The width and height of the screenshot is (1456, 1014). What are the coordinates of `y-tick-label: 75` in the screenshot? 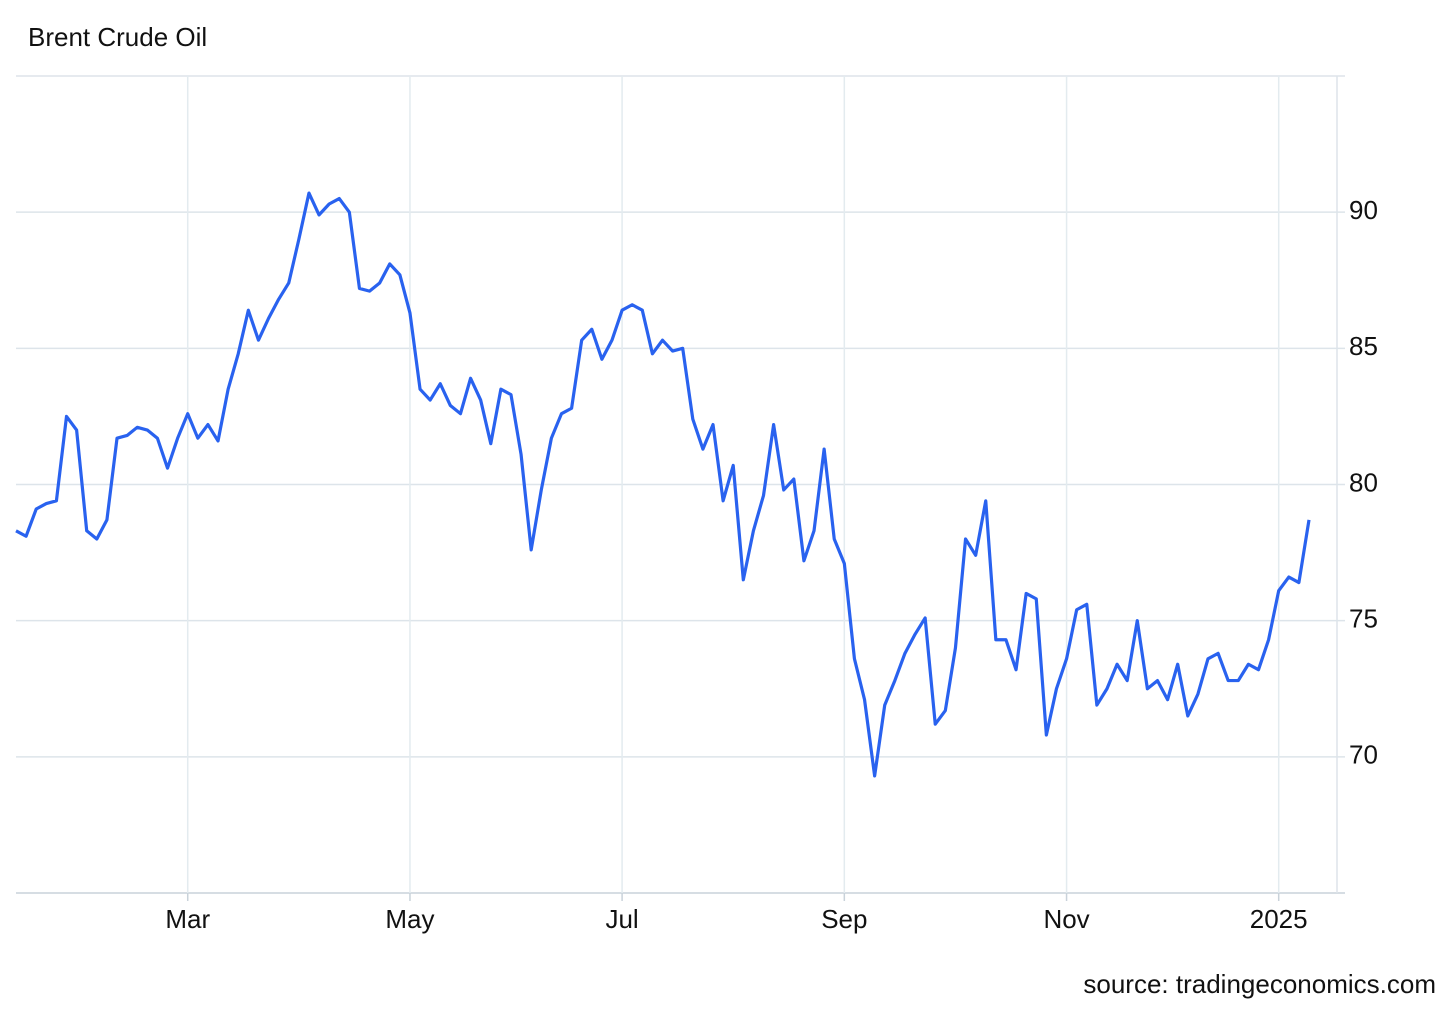 It's located at (1363, 619).